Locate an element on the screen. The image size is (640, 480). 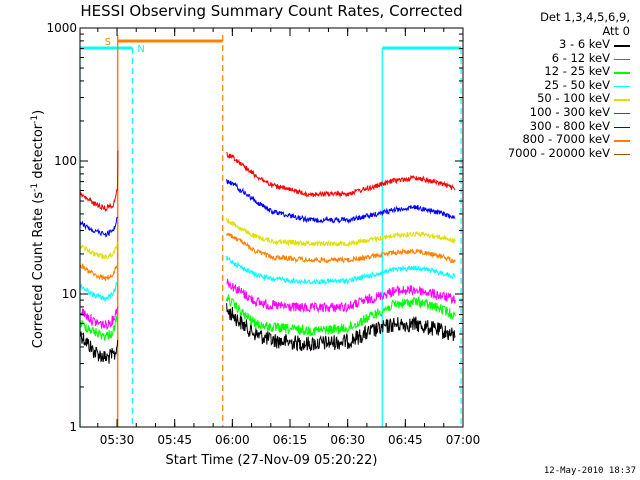
legend-entry: 800 - 7000 keV is located at coordinates (558, 139).